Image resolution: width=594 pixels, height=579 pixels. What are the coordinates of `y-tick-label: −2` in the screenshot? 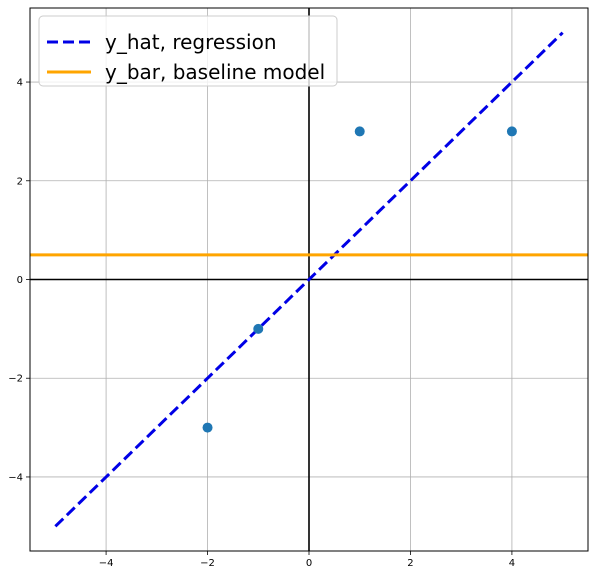 It's located at (15, 379).